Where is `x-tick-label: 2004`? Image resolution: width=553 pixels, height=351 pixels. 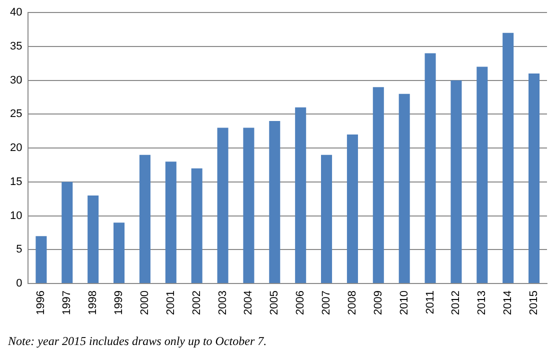
x-tick-label: 2004 is located at coordinates (248, 303).